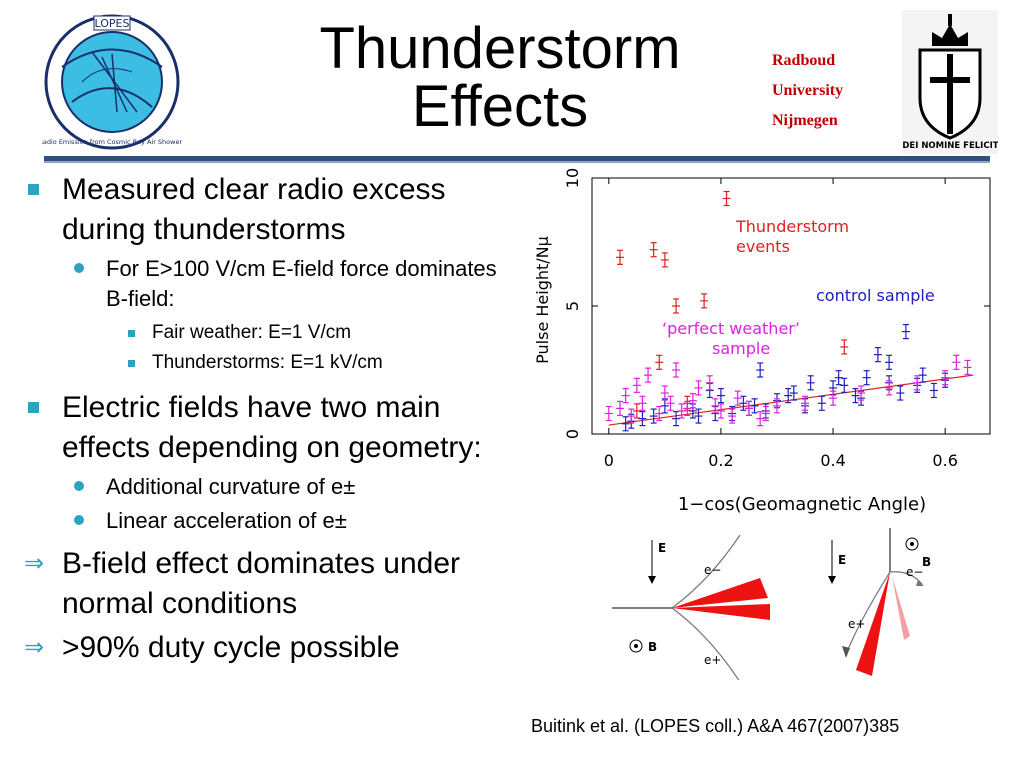 The height and width of the screenshot is (768, 1024). What do you see at coordinates (712, 660) in the screenshot?
I see `positron-label: e+` at bounding box center [712, 660].